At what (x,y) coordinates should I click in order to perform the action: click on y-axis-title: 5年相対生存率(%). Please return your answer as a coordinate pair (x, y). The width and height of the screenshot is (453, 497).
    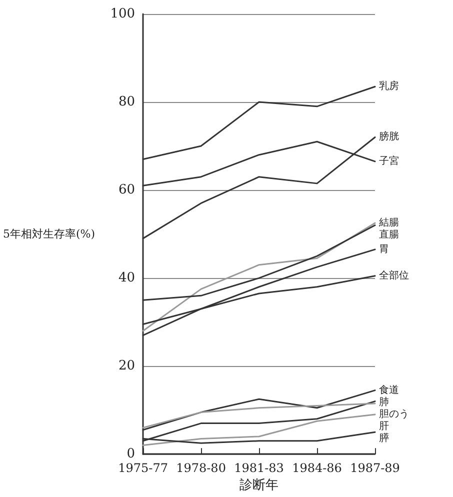
    Looking at the image, I should click on (49, 234).